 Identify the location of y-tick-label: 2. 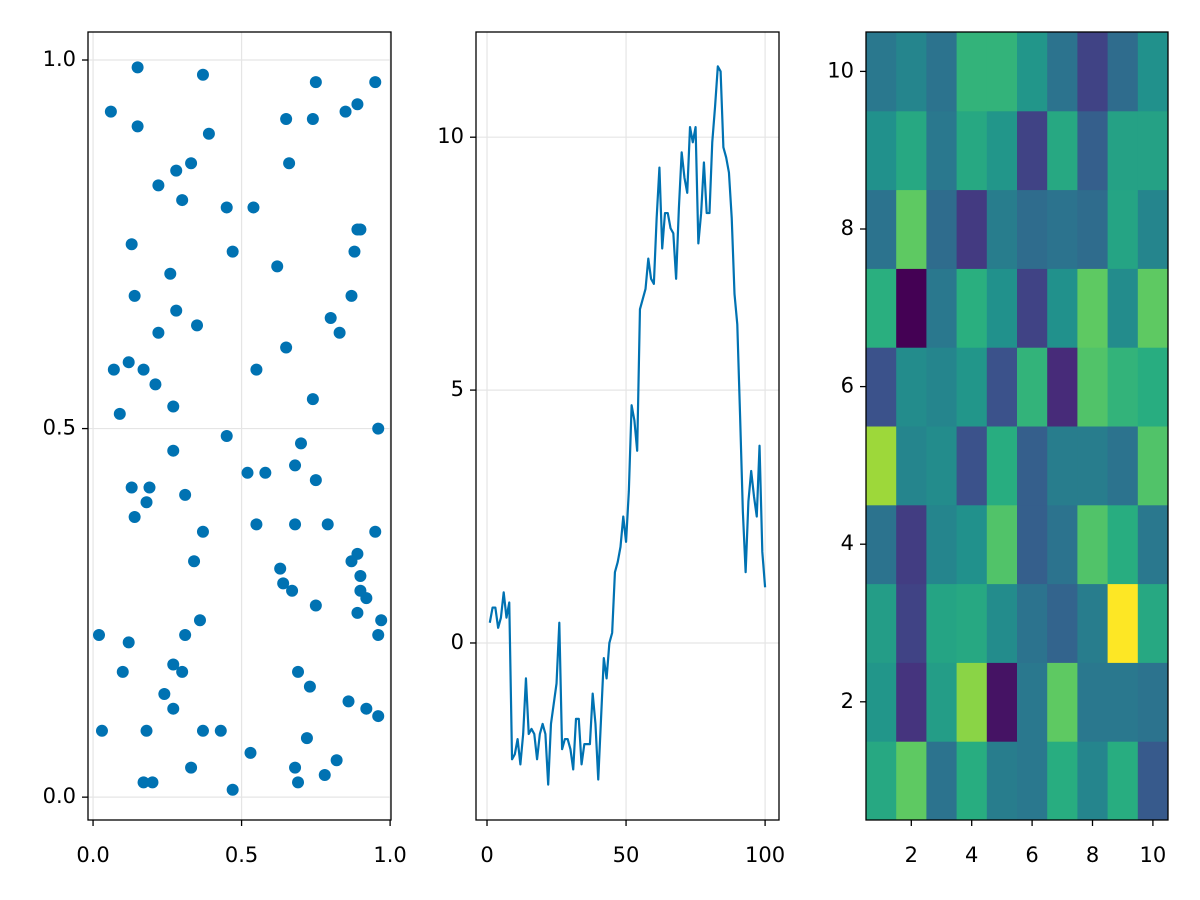
(847, 701).